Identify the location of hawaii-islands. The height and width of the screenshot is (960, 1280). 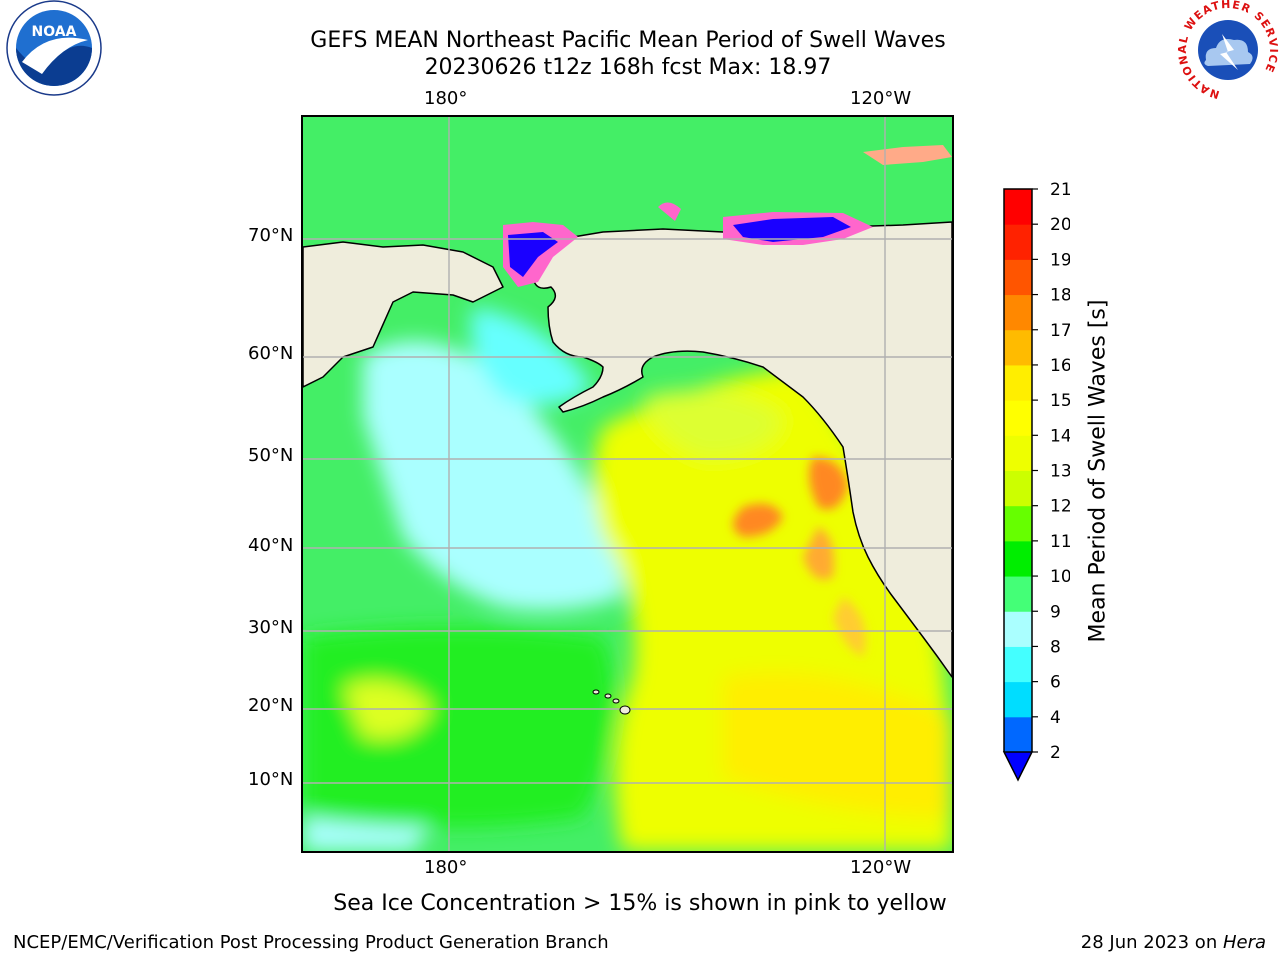
(611, 702).